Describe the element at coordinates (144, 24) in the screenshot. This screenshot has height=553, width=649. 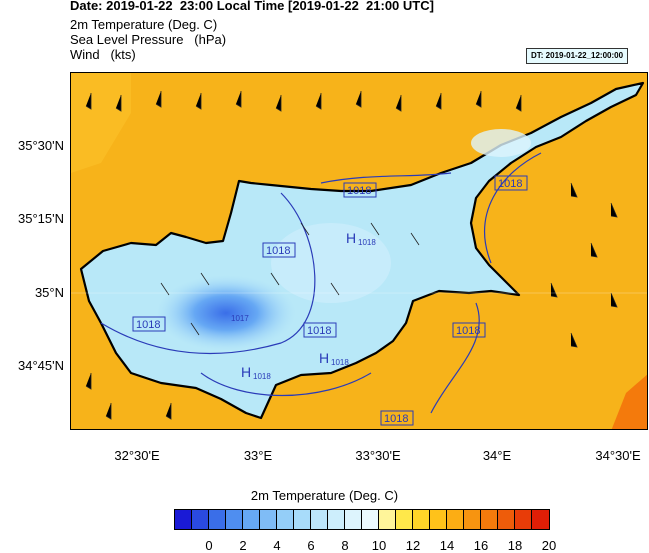
I see `field-label-temperature: 2m Temperature (Deg. C)` at that location.